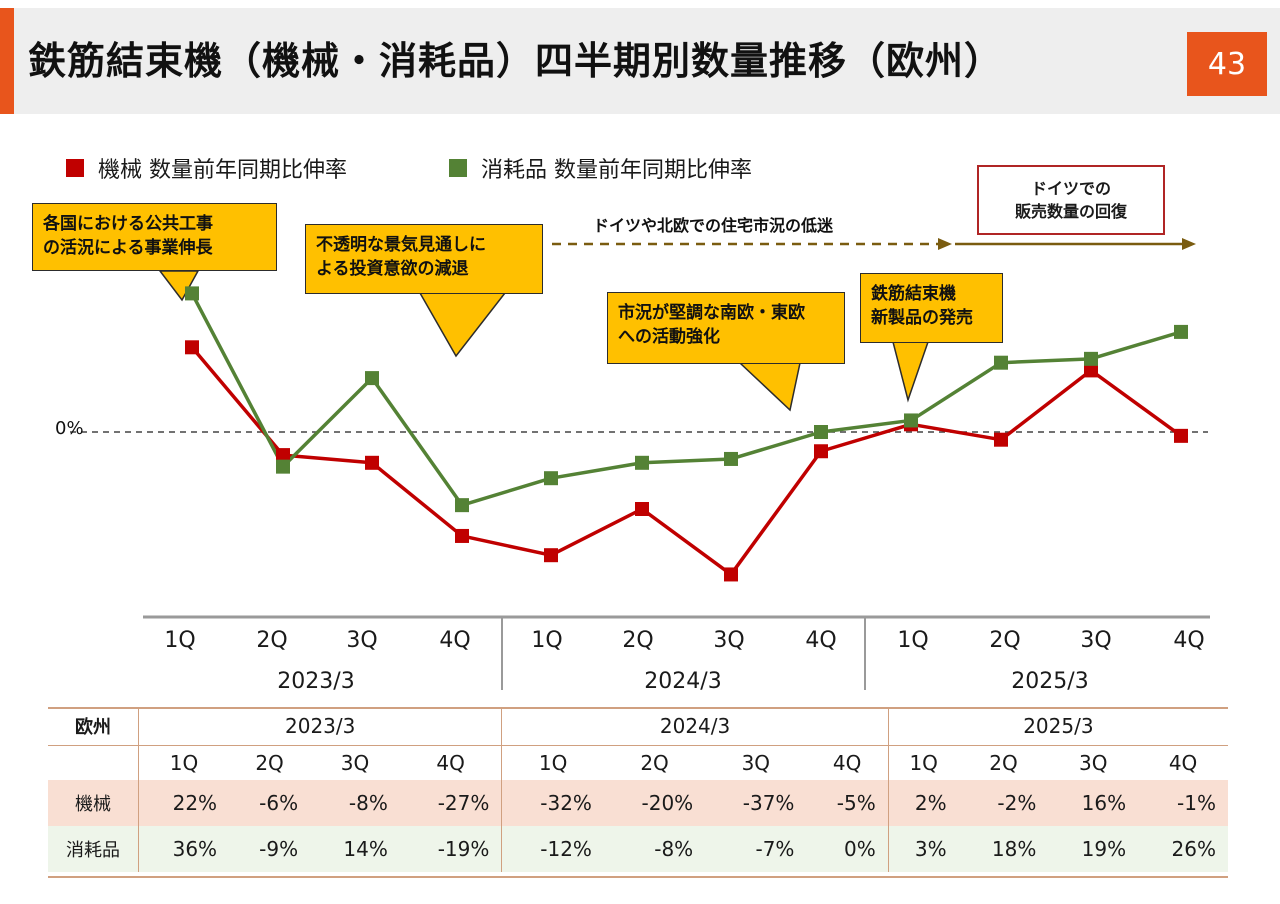  Describe the element at coordinates (713, 225) in the screenshot. I see `note-housing-slump: ドイツや北欧での住宅市況の低迷` at that location.